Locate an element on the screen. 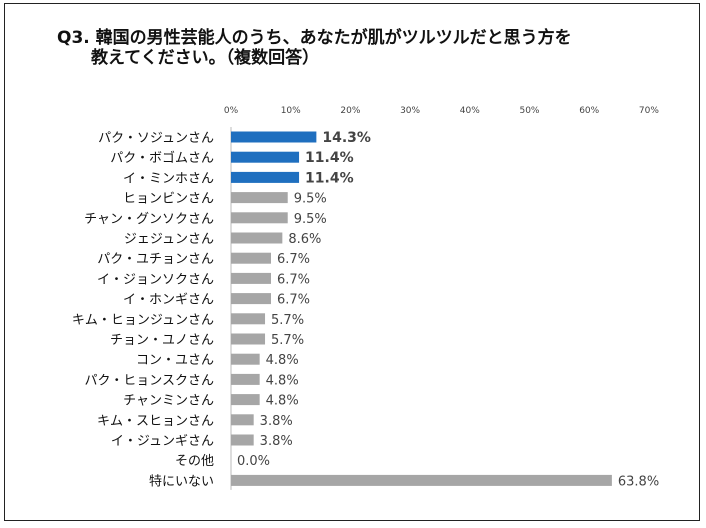 Image resolution: width=706 pixels, height=528 pixels. category-label: ジェジュンさん is located at coordinates (169, 239).